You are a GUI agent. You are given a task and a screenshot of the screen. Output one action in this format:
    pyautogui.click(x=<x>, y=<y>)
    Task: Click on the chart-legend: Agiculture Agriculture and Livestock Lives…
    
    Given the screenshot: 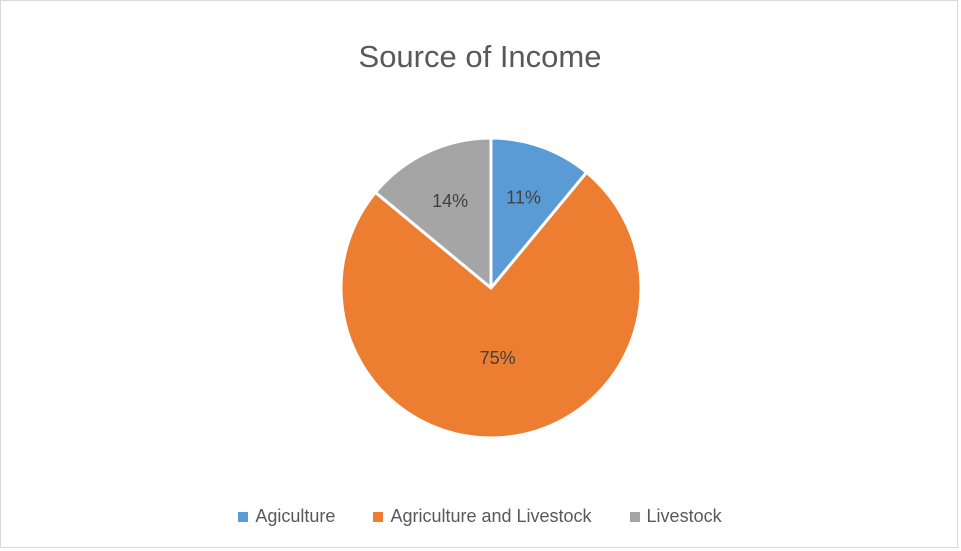 What is the action you would take?
    pyautogui.click(x=480, y=516)
    